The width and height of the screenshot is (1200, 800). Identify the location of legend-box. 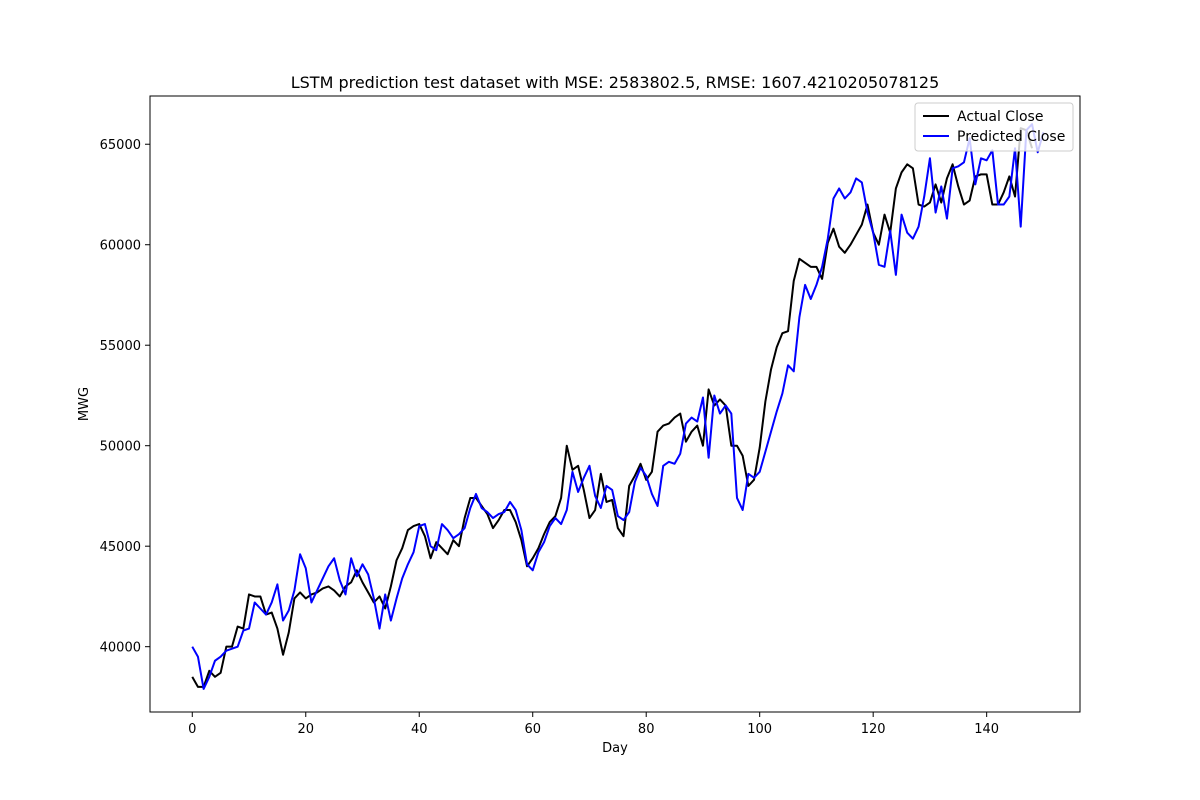
(994, 127).